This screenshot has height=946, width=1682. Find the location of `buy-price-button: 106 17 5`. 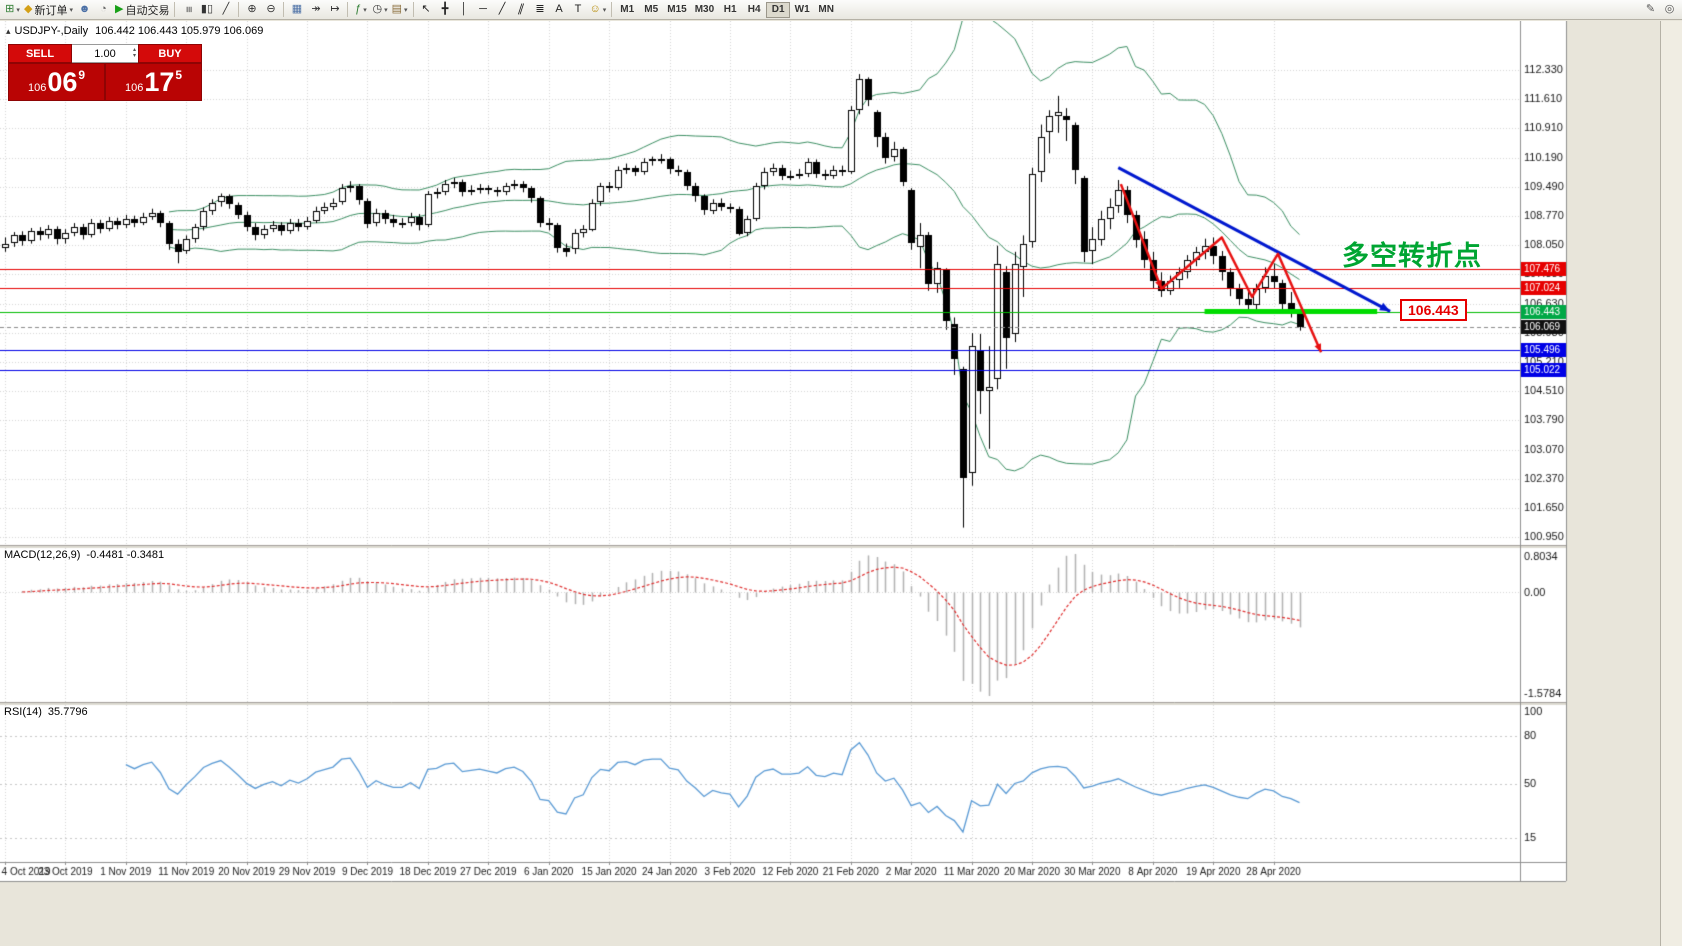

buy-price-button: 106 17 5 is located at coordinates (153, 82).